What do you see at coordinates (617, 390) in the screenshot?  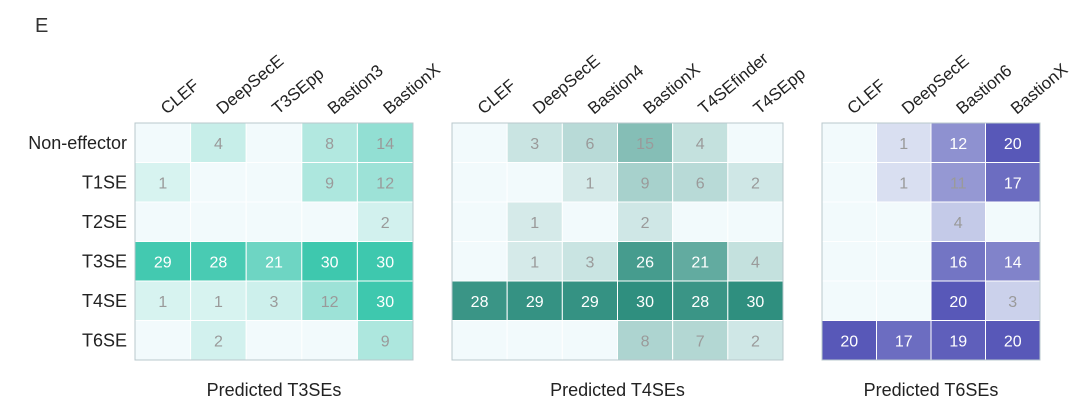 I see `panel-title: Predicted T4SEs` at bounding box center [617, 390].